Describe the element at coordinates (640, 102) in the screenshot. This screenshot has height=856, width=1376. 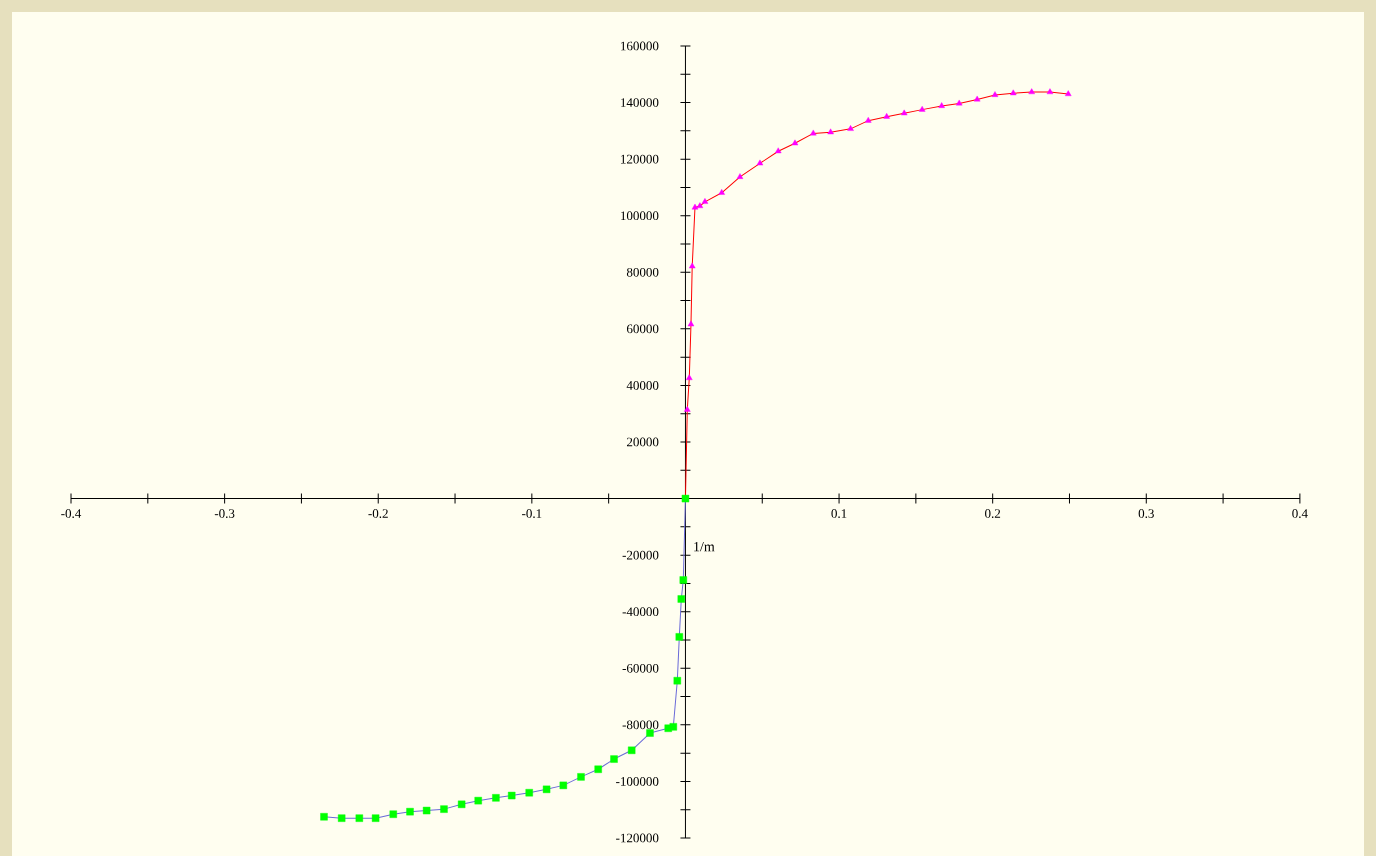
I see `y-tick-label: 140000` at that location.